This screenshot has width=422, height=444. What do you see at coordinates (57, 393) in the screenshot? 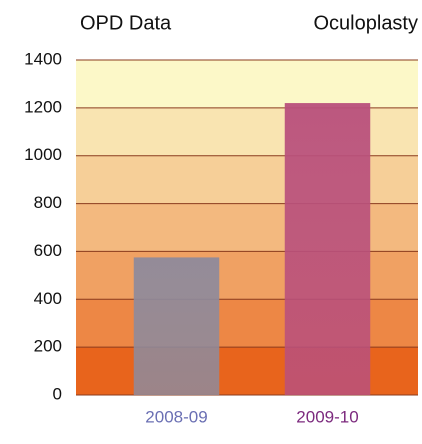
I see `y-tick-label: 0` at bounding box center [57, 393].